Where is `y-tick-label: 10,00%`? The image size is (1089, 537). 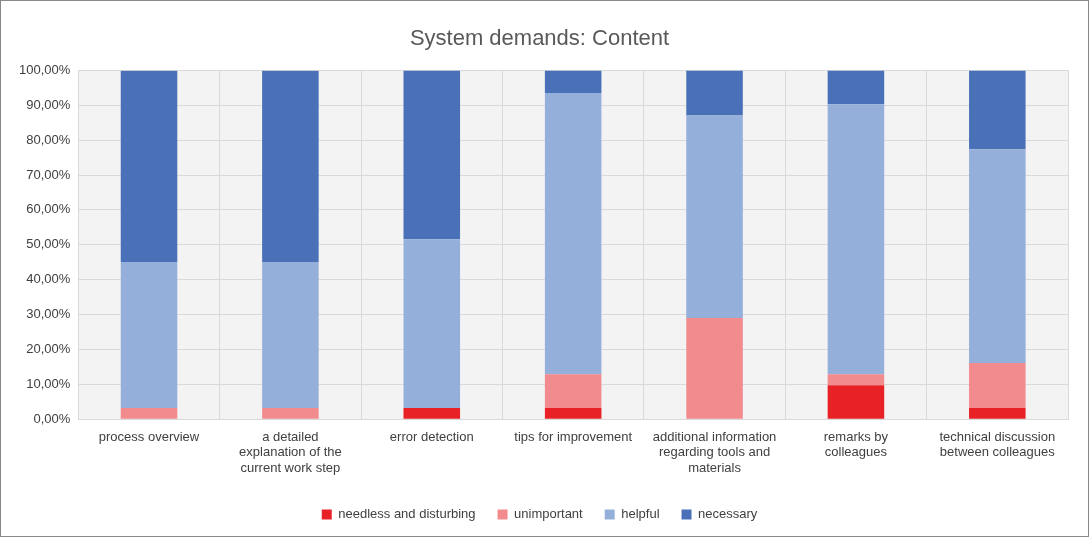 y-tick-label: 10,00% is located at coordinates (48, 383).